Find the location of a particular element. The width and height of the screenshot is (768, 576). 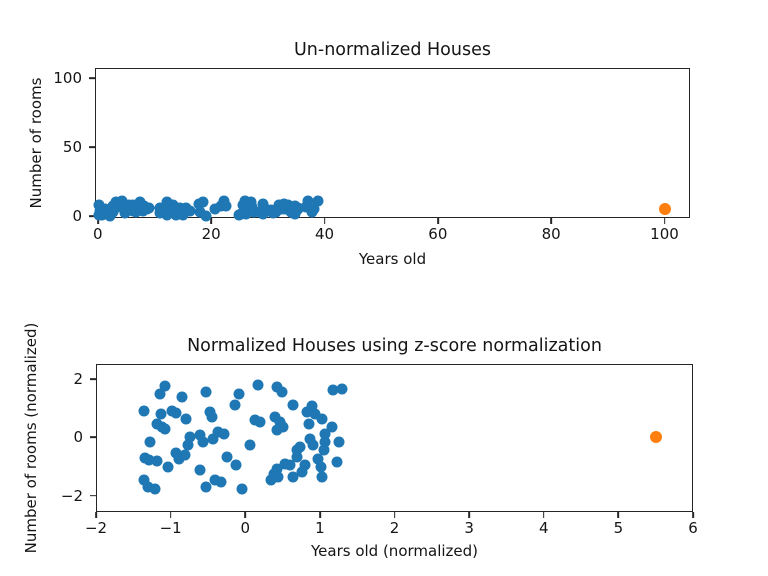

x-tick-label: −1 is located at coordinates (170, 528).